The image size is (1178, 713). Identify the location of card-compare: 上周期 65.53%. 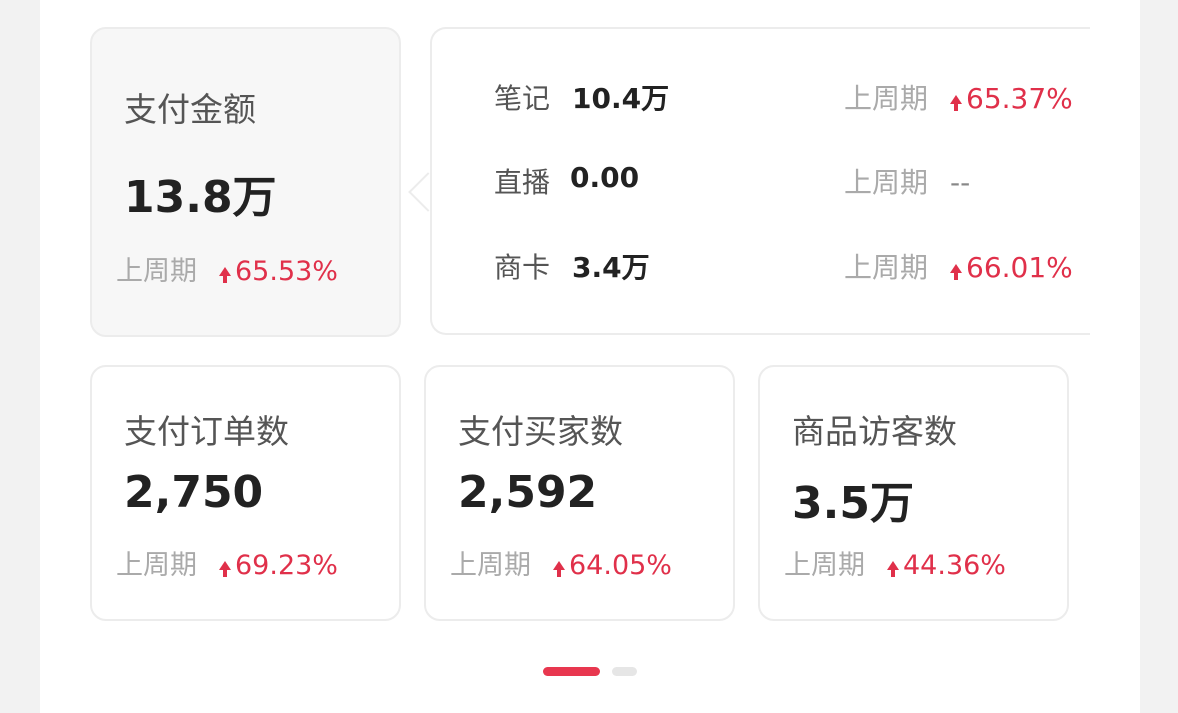
(227, 268).